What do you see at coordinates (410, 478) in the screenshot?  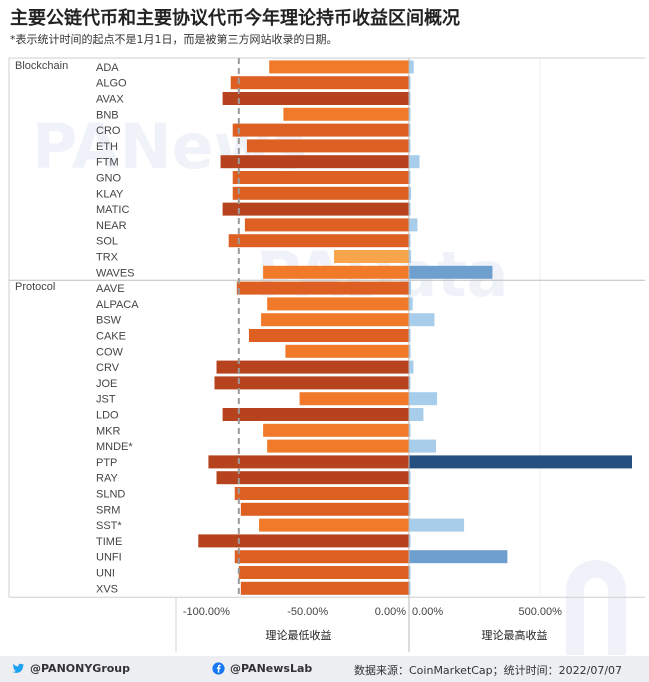 I see `max-bar-ray` at bounding box center [410, 478].